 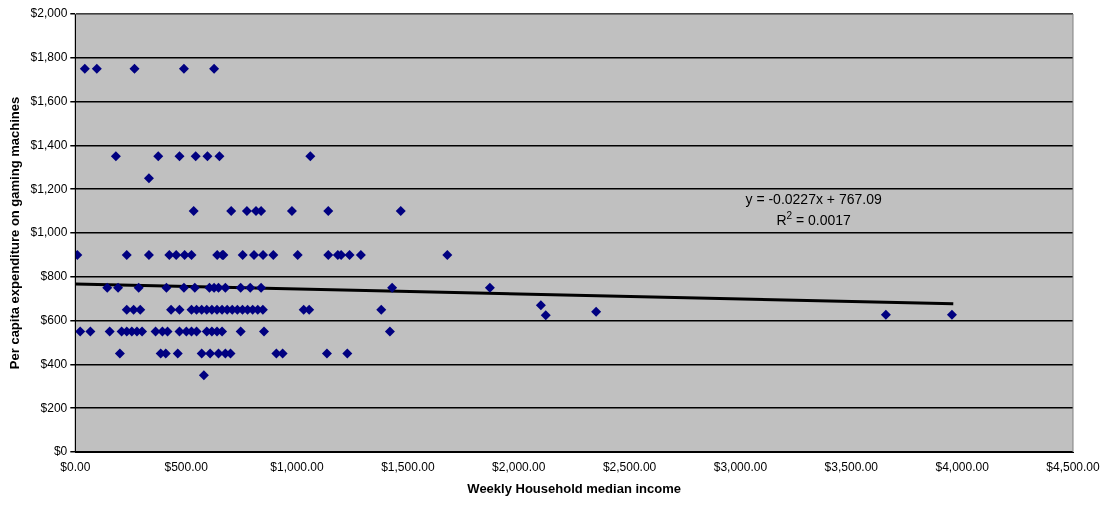 I want to click on x-tick-label: $2,500.00, so click(x=629, y=466).